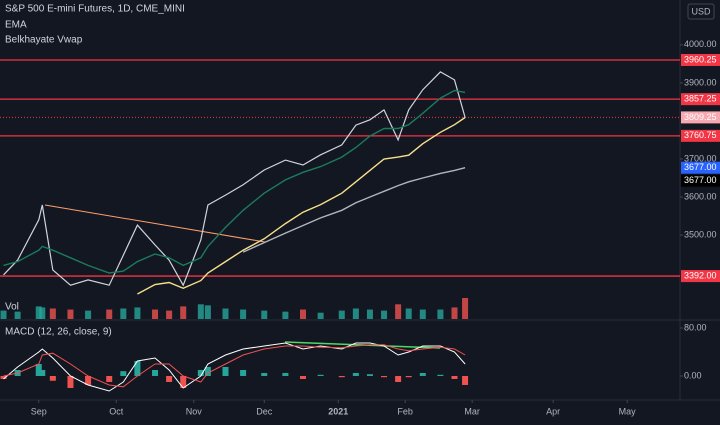  I want to click on y-tick-label: 3700.00, so click(700, 158).